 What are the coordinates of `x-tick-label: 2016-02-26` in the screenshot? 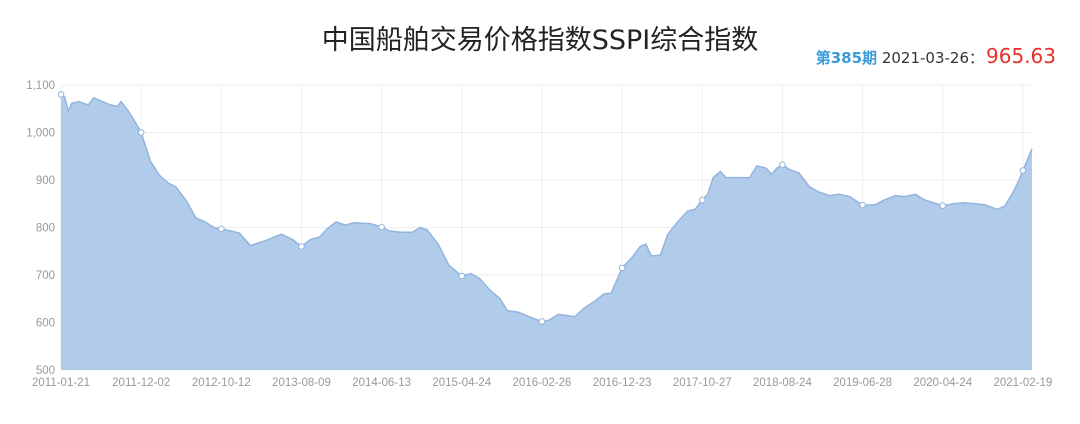 It's located at (542, 383).